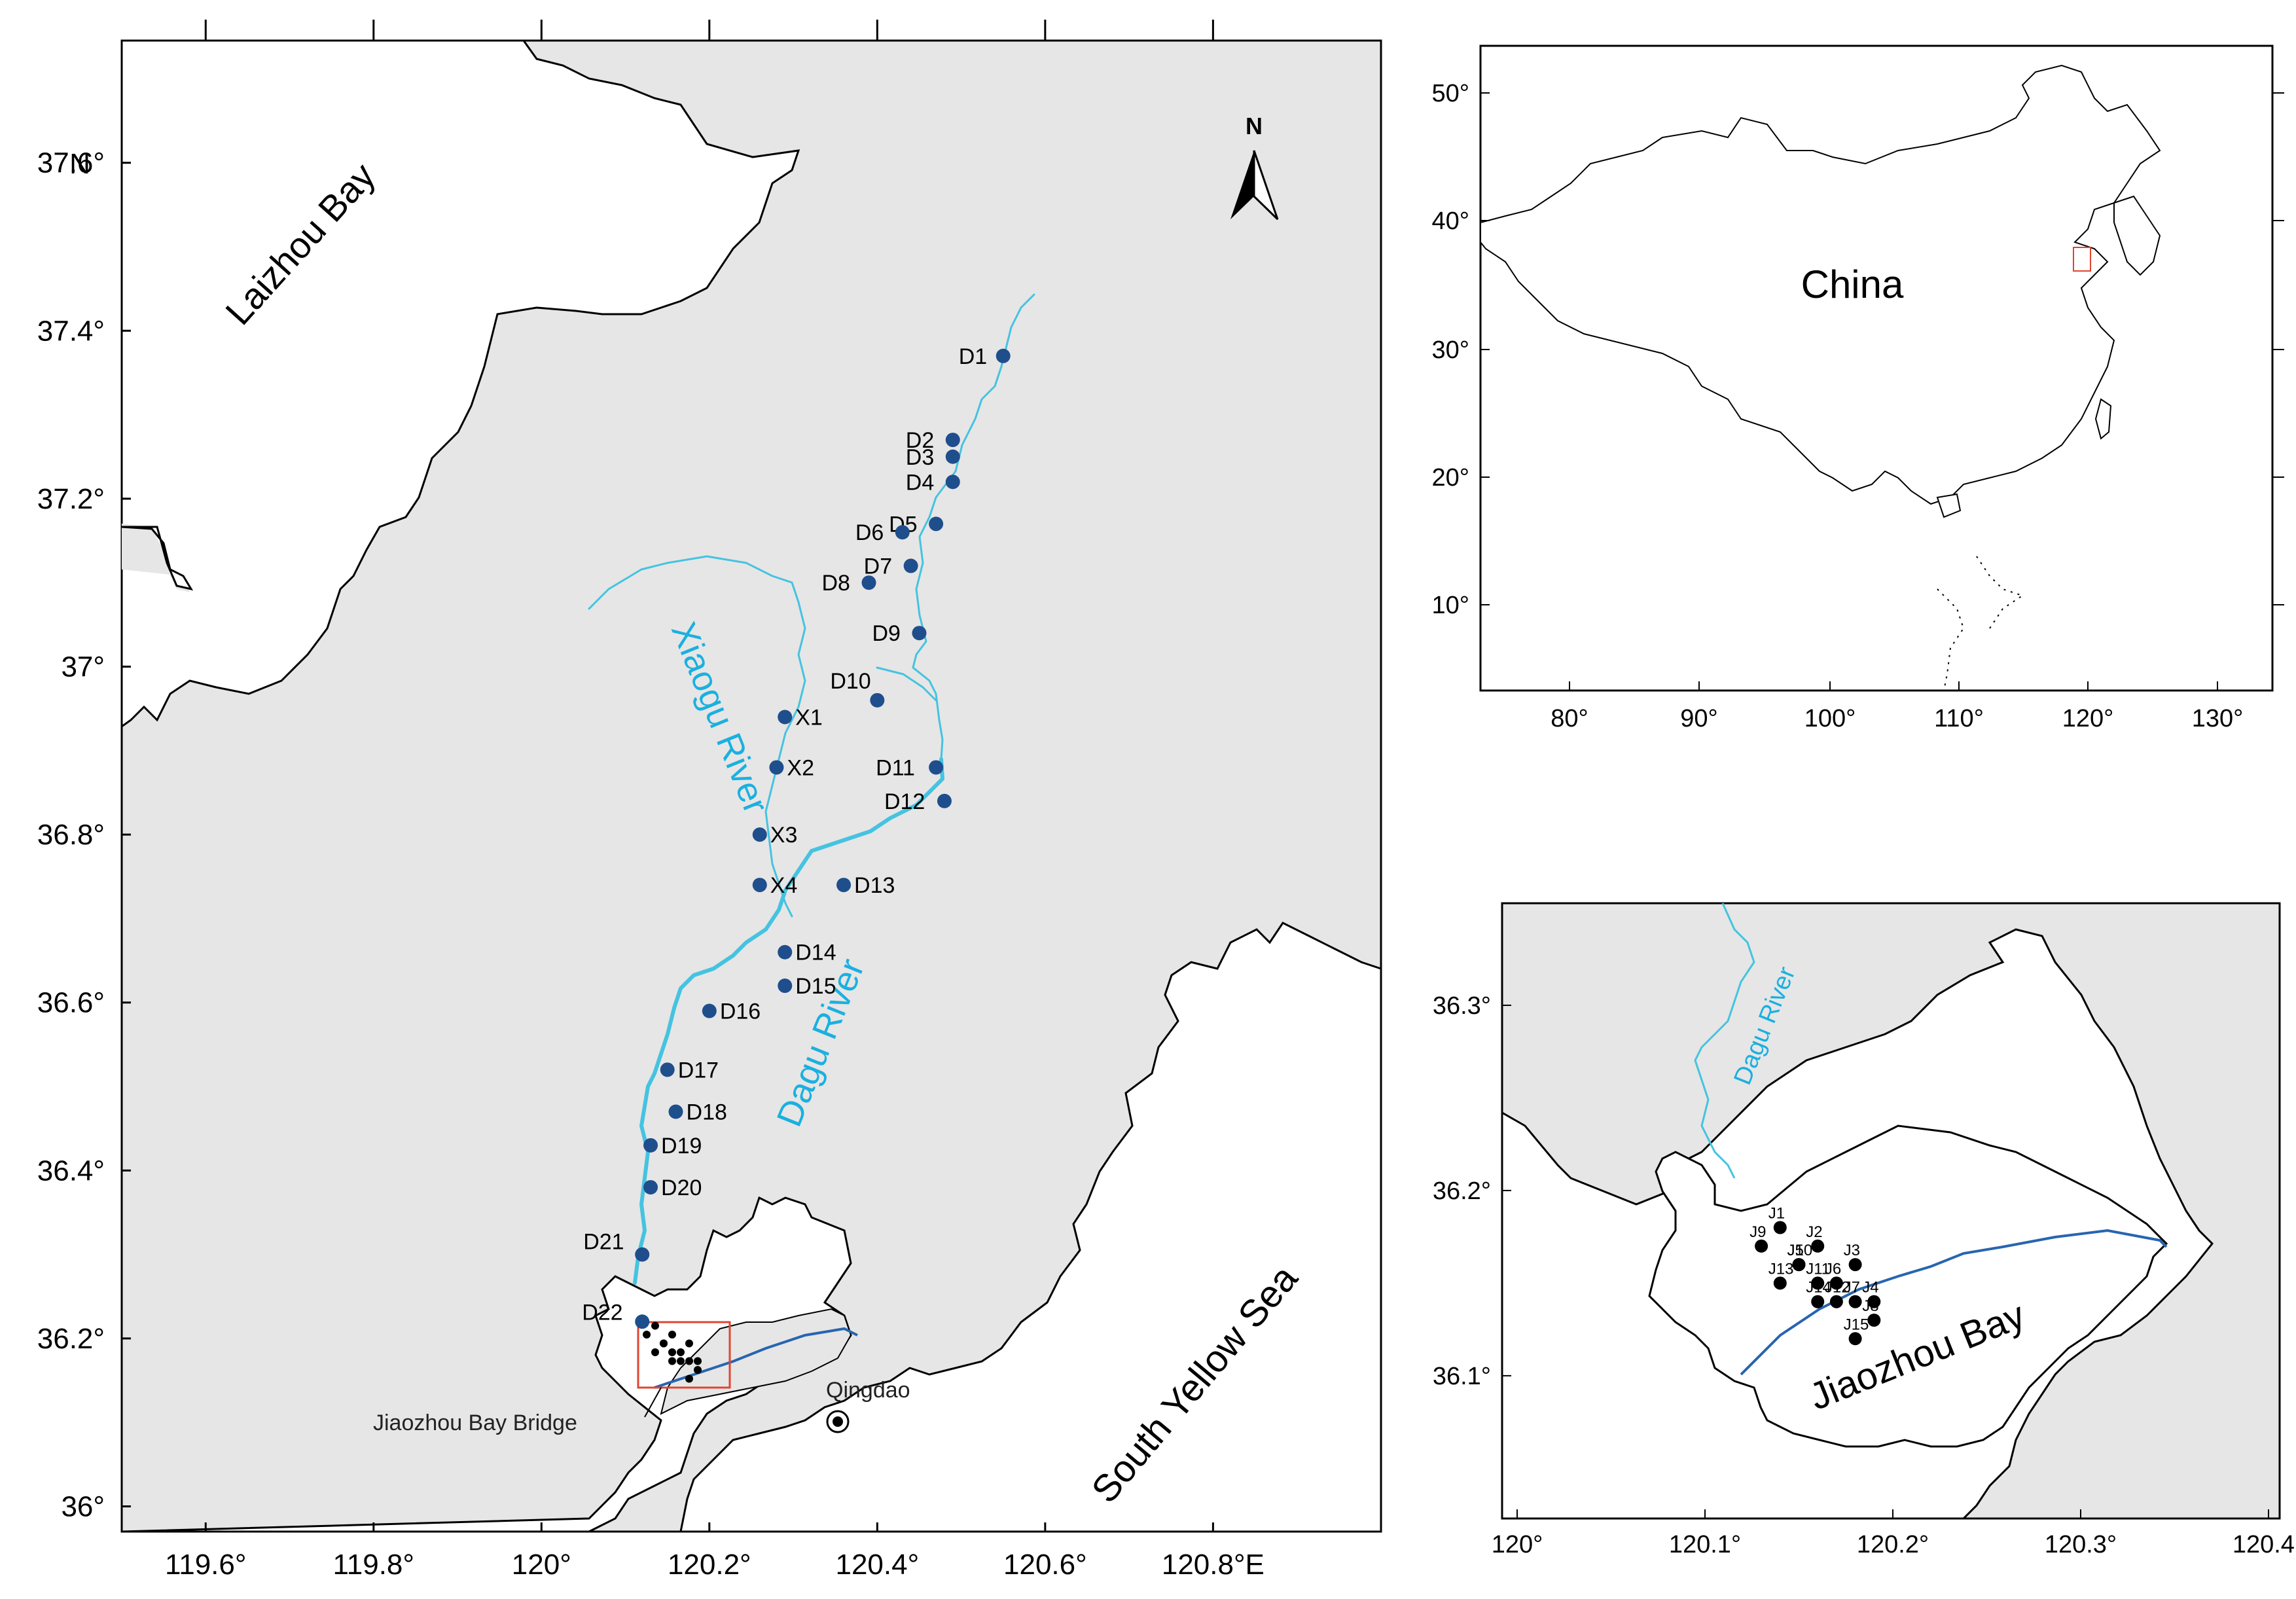 The height and width of the screenshot is (1599, 2296). I want to click on dagu-tributary, so click(906, 684).